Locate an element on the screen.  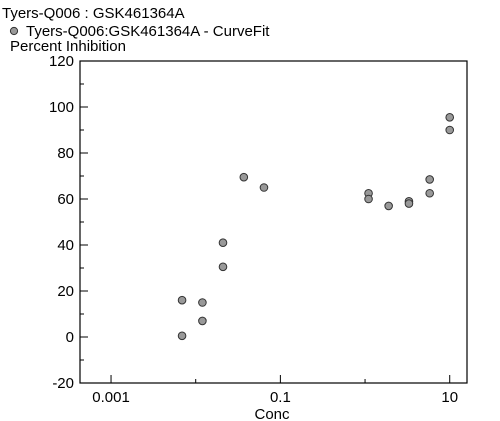
legend-label: Tyers-Q006:GSK461364A - CurveFit is located at coordinates (148, 31).